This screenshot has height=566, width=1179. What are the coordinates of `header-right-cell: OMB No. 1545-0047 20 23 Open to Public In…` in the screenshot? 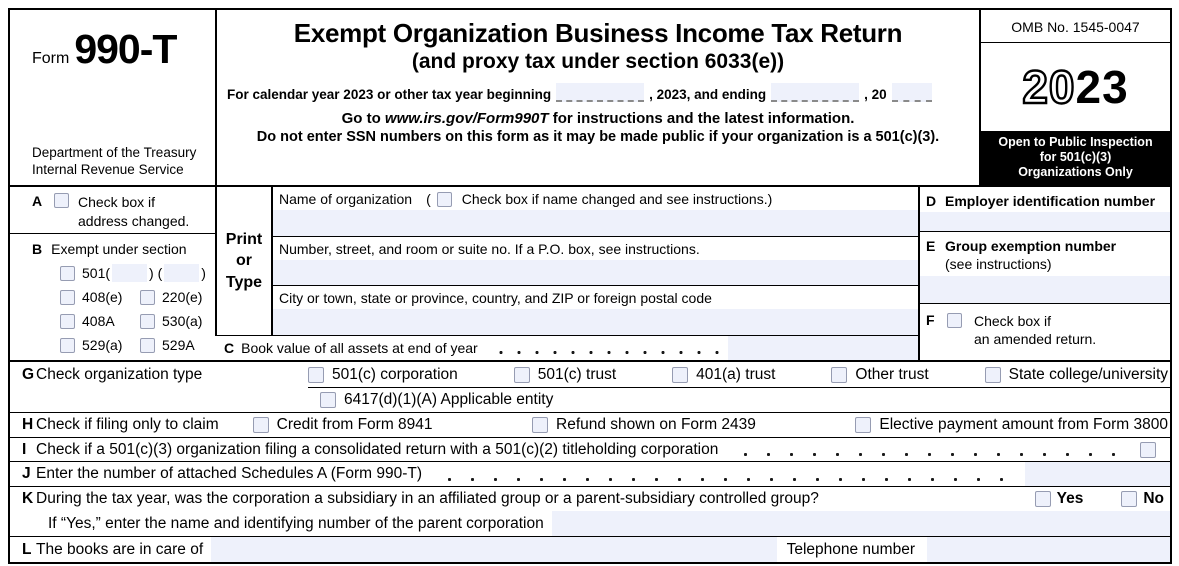 It's located at (1074, 97).